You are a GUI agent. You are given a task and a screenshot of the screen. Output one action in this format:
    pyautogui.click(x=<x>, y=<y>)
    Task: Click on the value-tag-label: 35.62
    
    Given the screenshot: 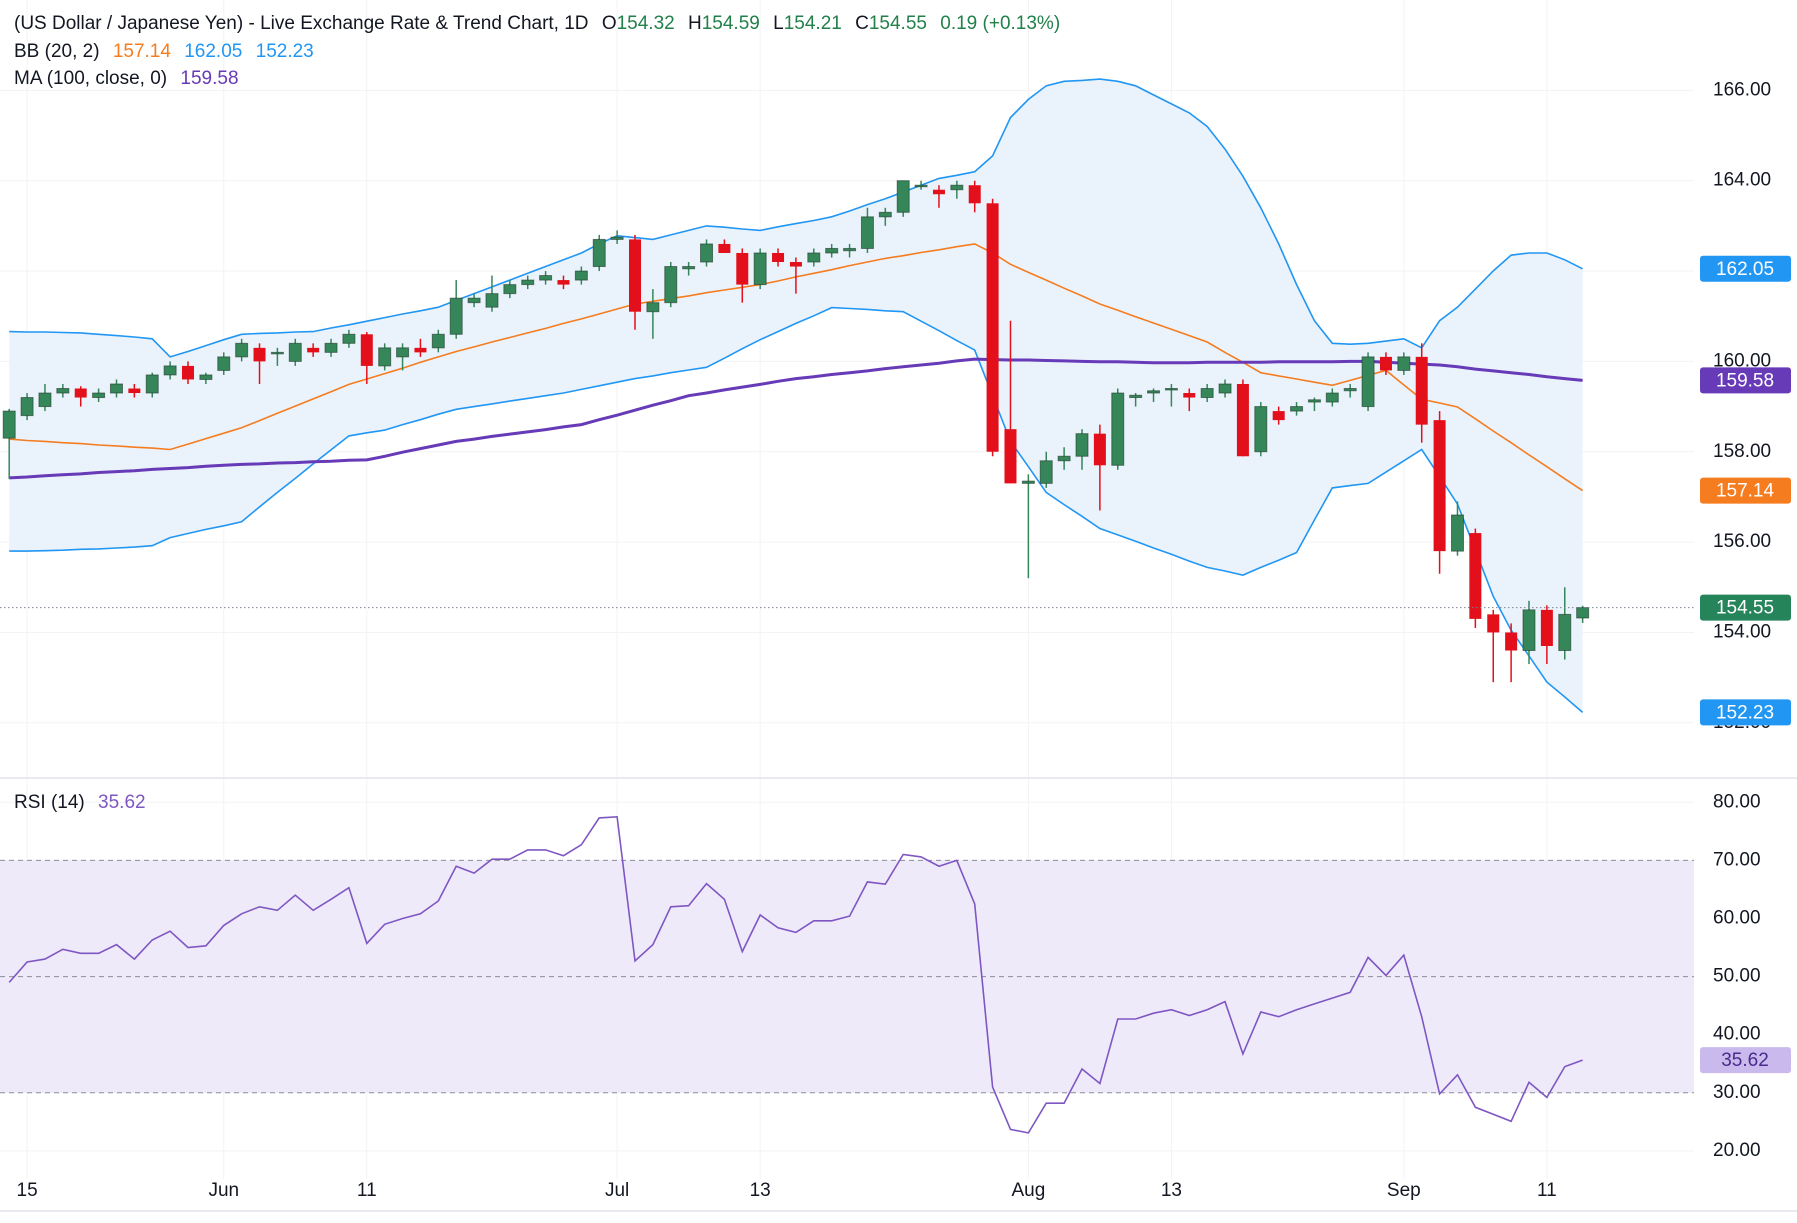 What is the action you would take?
    pyautogui.click(x=1745, y=1060)
    